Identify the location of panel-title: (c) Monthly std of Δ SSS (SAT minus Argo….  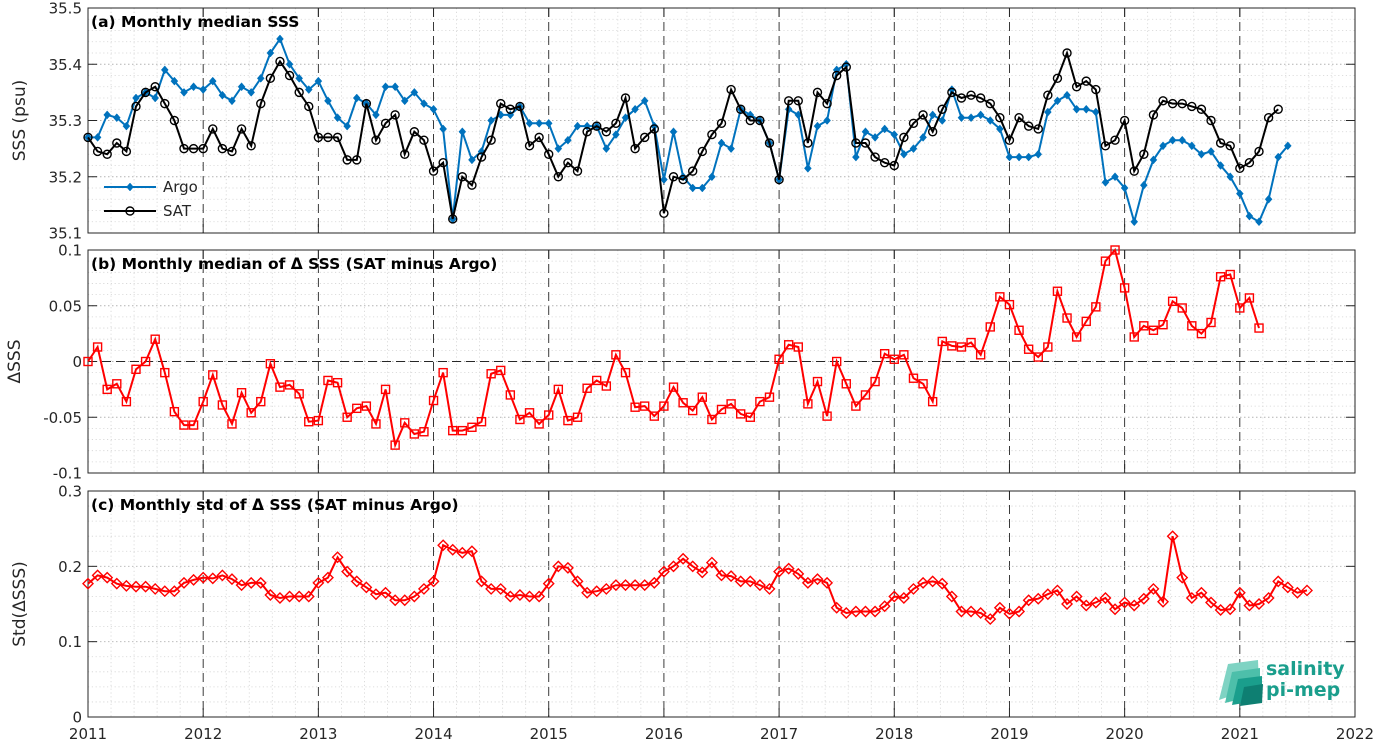
(275, 505).